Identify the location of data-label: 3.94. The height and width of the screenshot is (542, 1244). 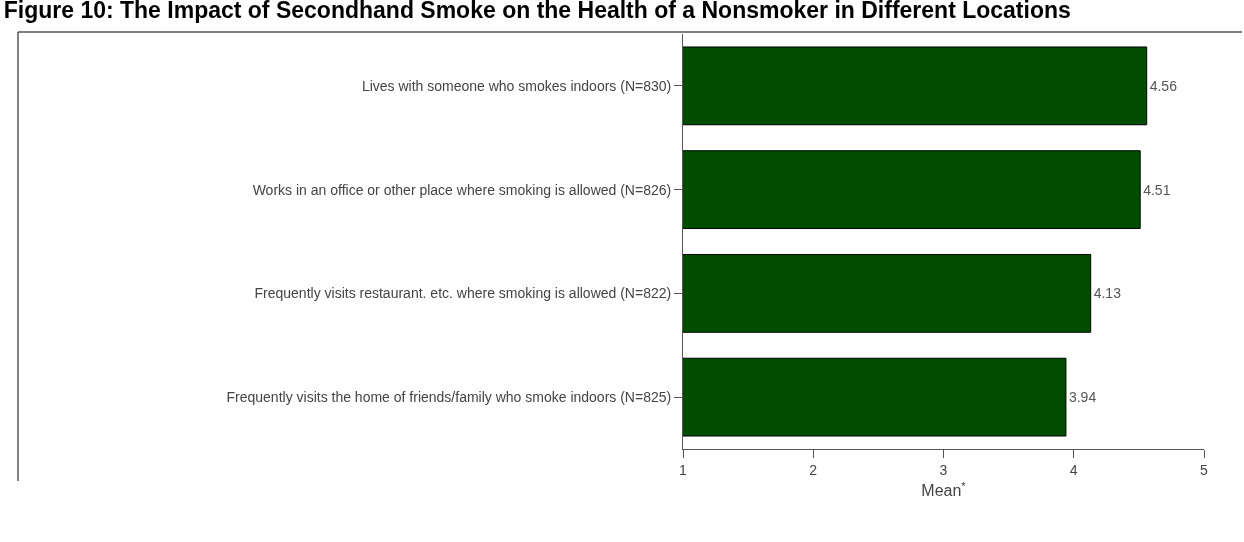
(1082, 397).